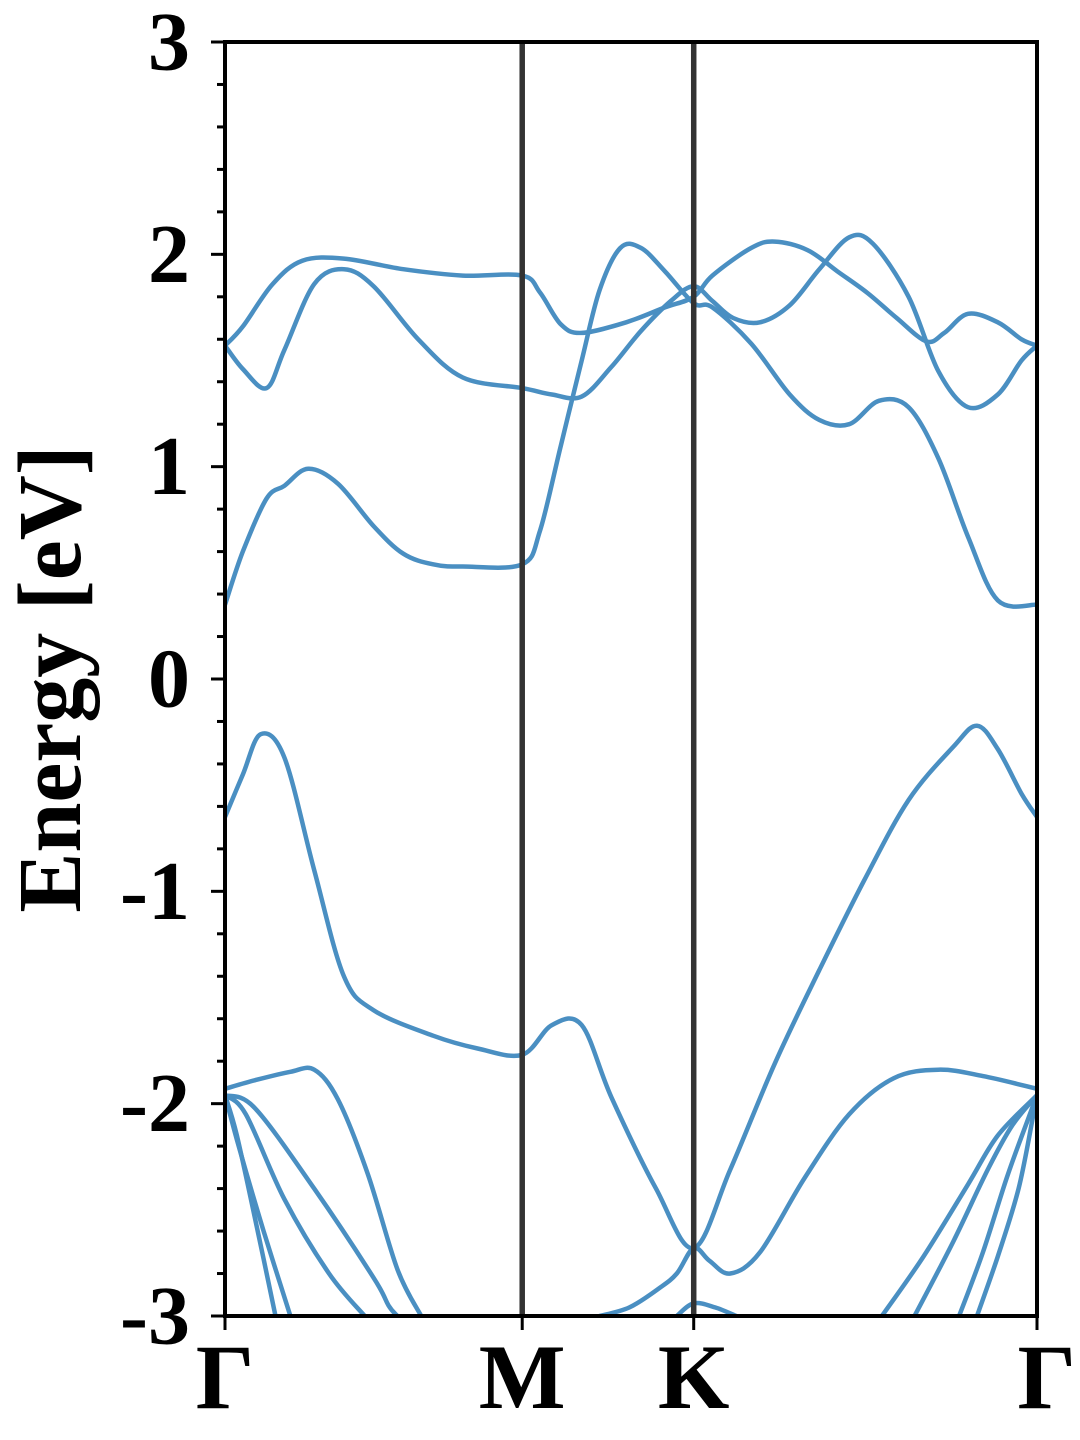 Image resolution: width=1080 pixels, height=1440 pixels. Describe the element at coordinates (169, 44) in the screenshot. I see `y-tick-label: 3` at that location.